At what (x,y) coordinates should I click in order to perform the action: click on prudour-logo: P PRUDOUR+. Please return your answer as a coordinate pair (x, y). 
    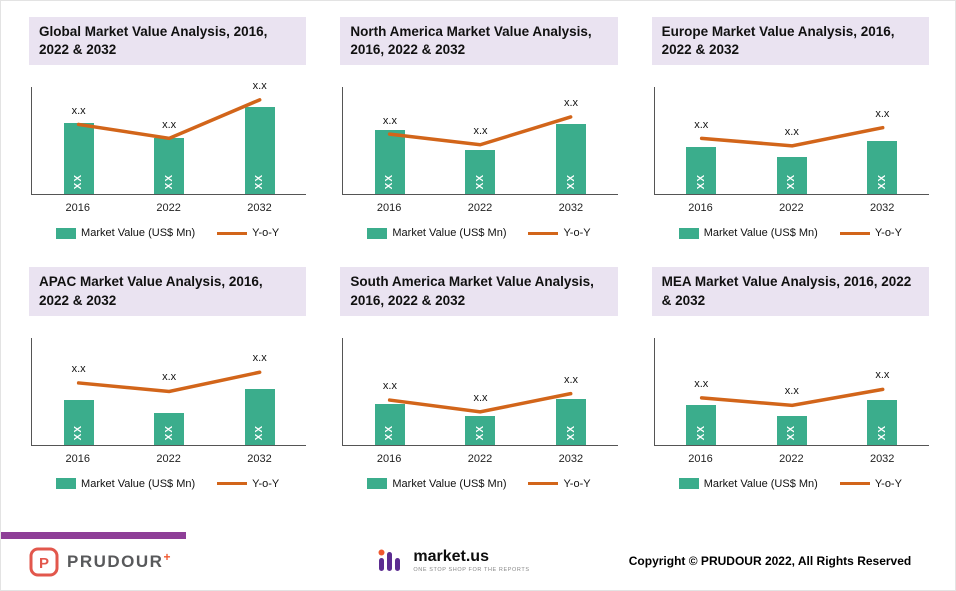
    Looking at the image, I should click on (86, 562).